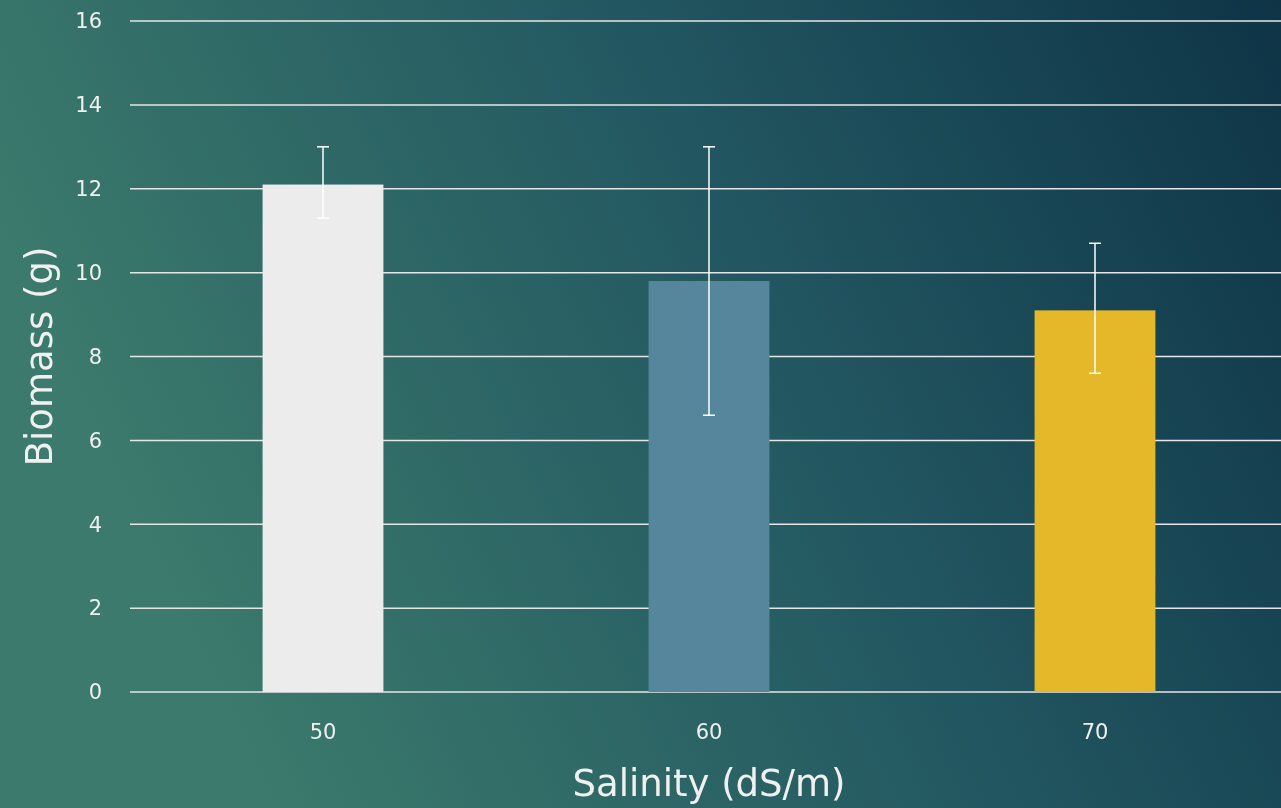 The height and width of the screenshot is (808, 1281). Describe the element at coordinates (39, 356) in the screenshot. I see `y-axis-title: Biomass (g)` at that location.